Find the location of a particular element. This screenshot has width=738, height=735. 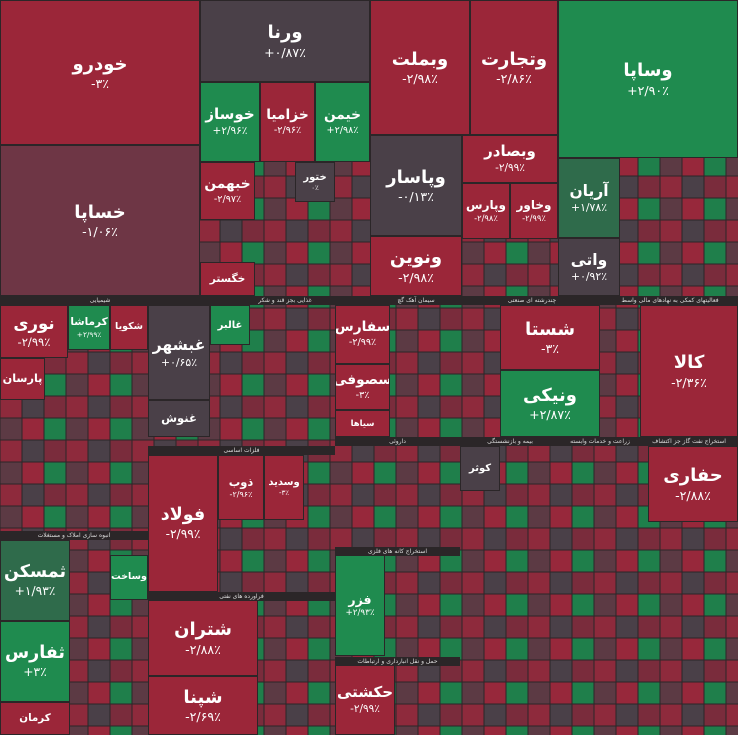

stock-tile: وپارس -۲/۹۸٪ is located at coordinates (486, 211).